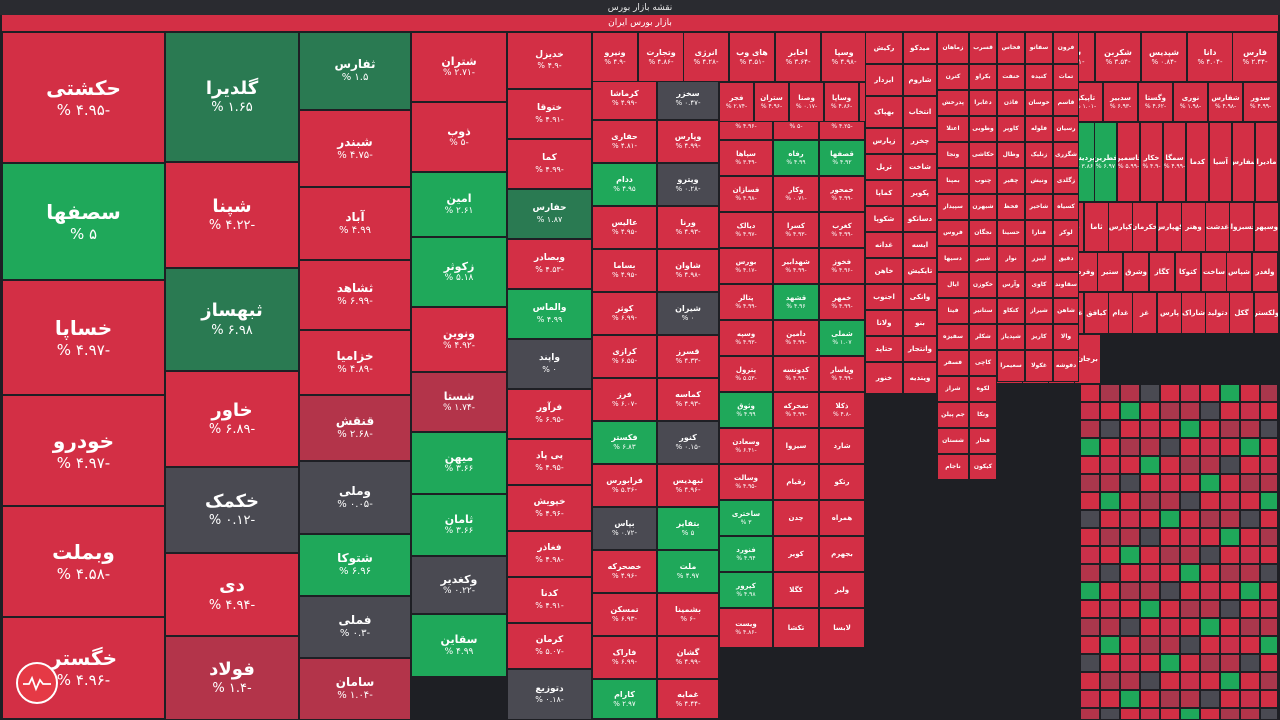 This screenshot has width=1280, height=720. Describe the element at coordinates (884, 112) in the screenshot. I see `stock-tile: بهپاک` at that location.